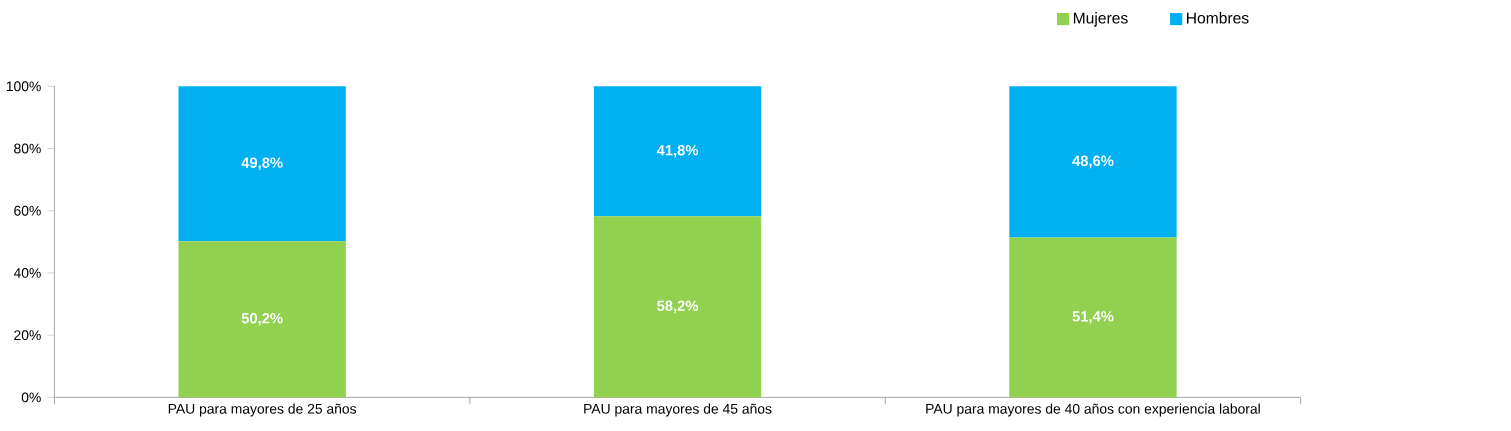  I want to click on legend-label: Hombres, so click(1218, 18).